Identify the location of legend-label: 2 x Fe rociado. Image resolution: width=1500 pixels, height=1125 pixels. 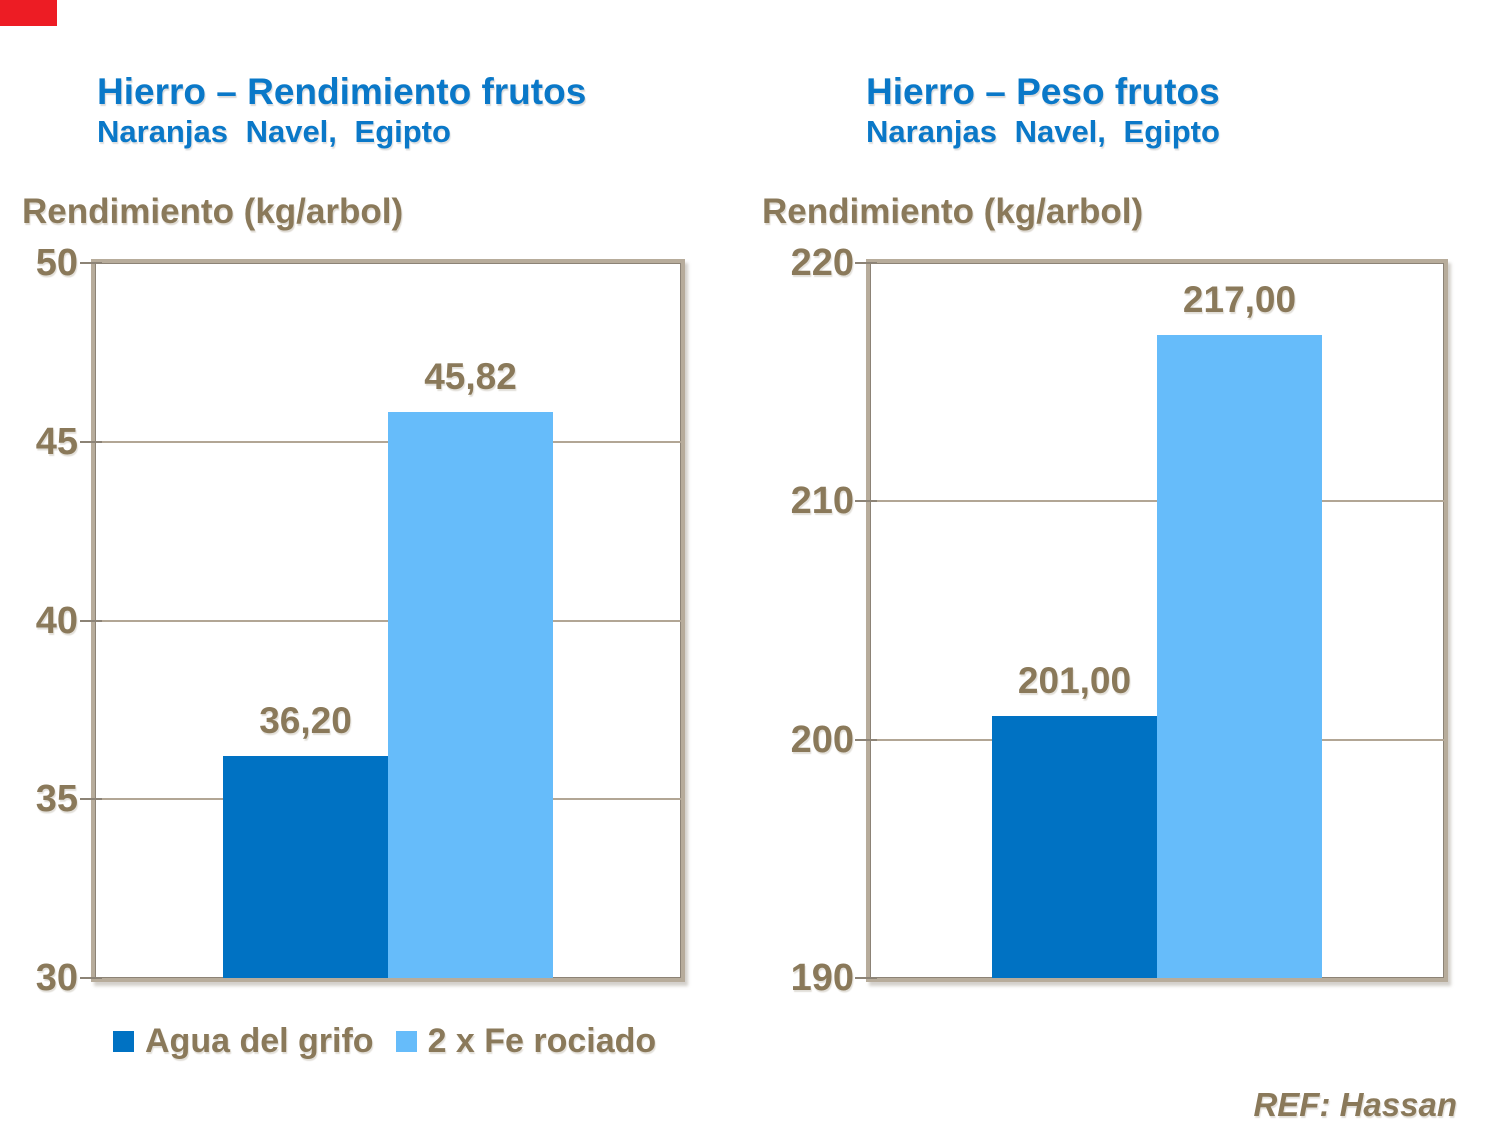
(542, 1040).